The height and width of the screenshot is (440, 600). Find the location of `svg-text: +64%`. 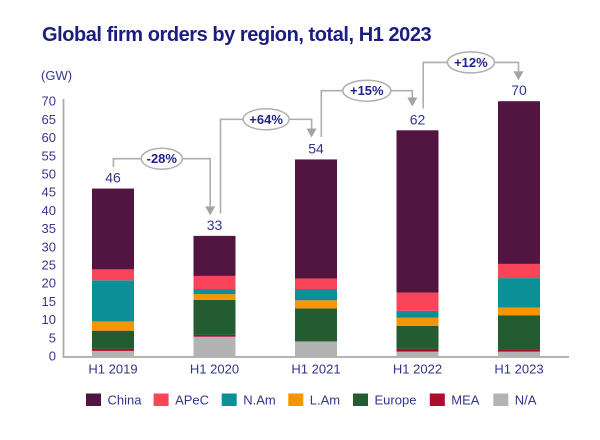

svg-text: +64% is located at coordinates (266, 119).